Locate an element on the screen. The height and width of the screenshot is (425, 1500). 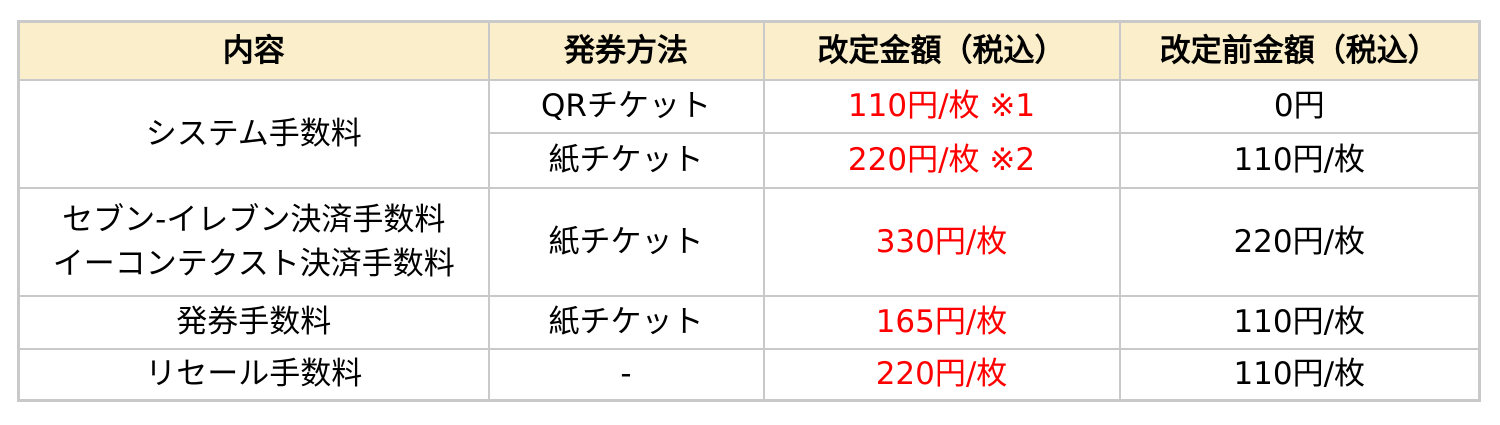
cell-new-price-issuing: 165円/枚 is located at coordinates (941, 322).